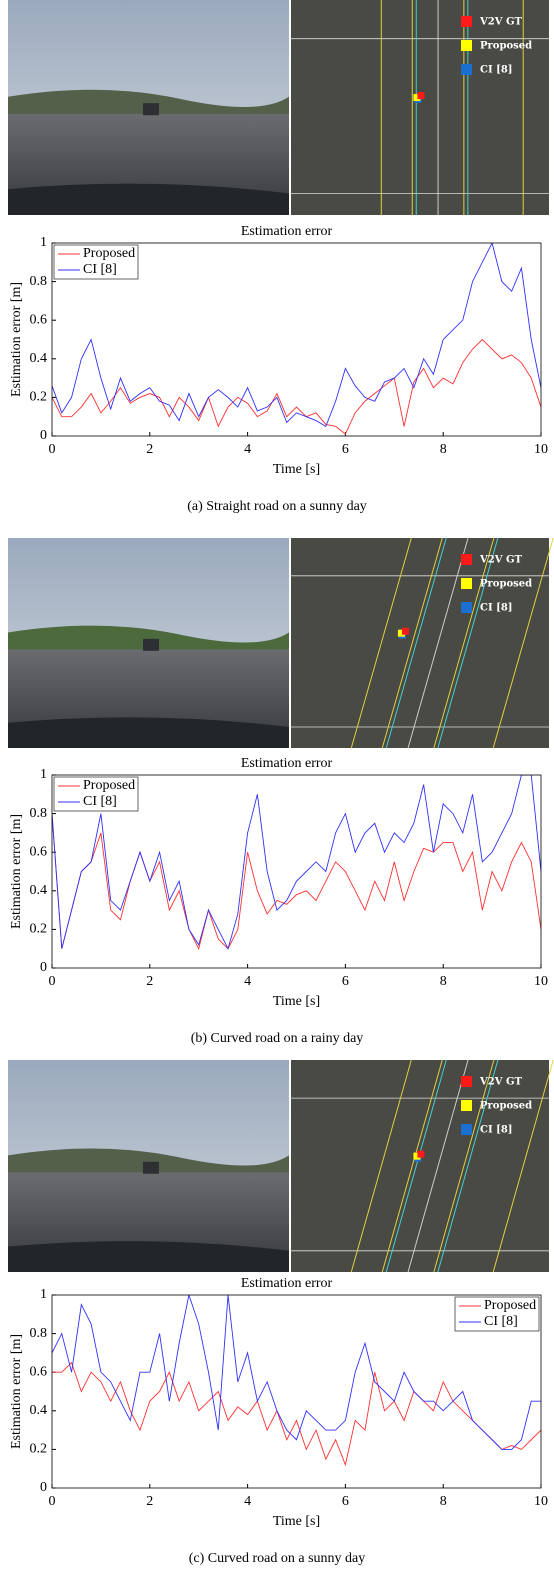 The height and width of the screenshot is (1580, 554). What do you see at coordinates (277, 506) in the screenshot?
I see `caption: (a) Straight road on a sunny day` at bounding box center [277, 506].